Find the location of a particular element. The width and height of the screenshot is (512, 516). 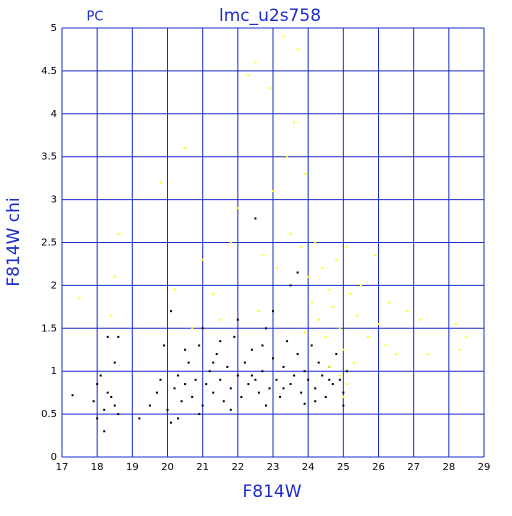

x-tick-label: 26 is located at coordinates (378, 467).